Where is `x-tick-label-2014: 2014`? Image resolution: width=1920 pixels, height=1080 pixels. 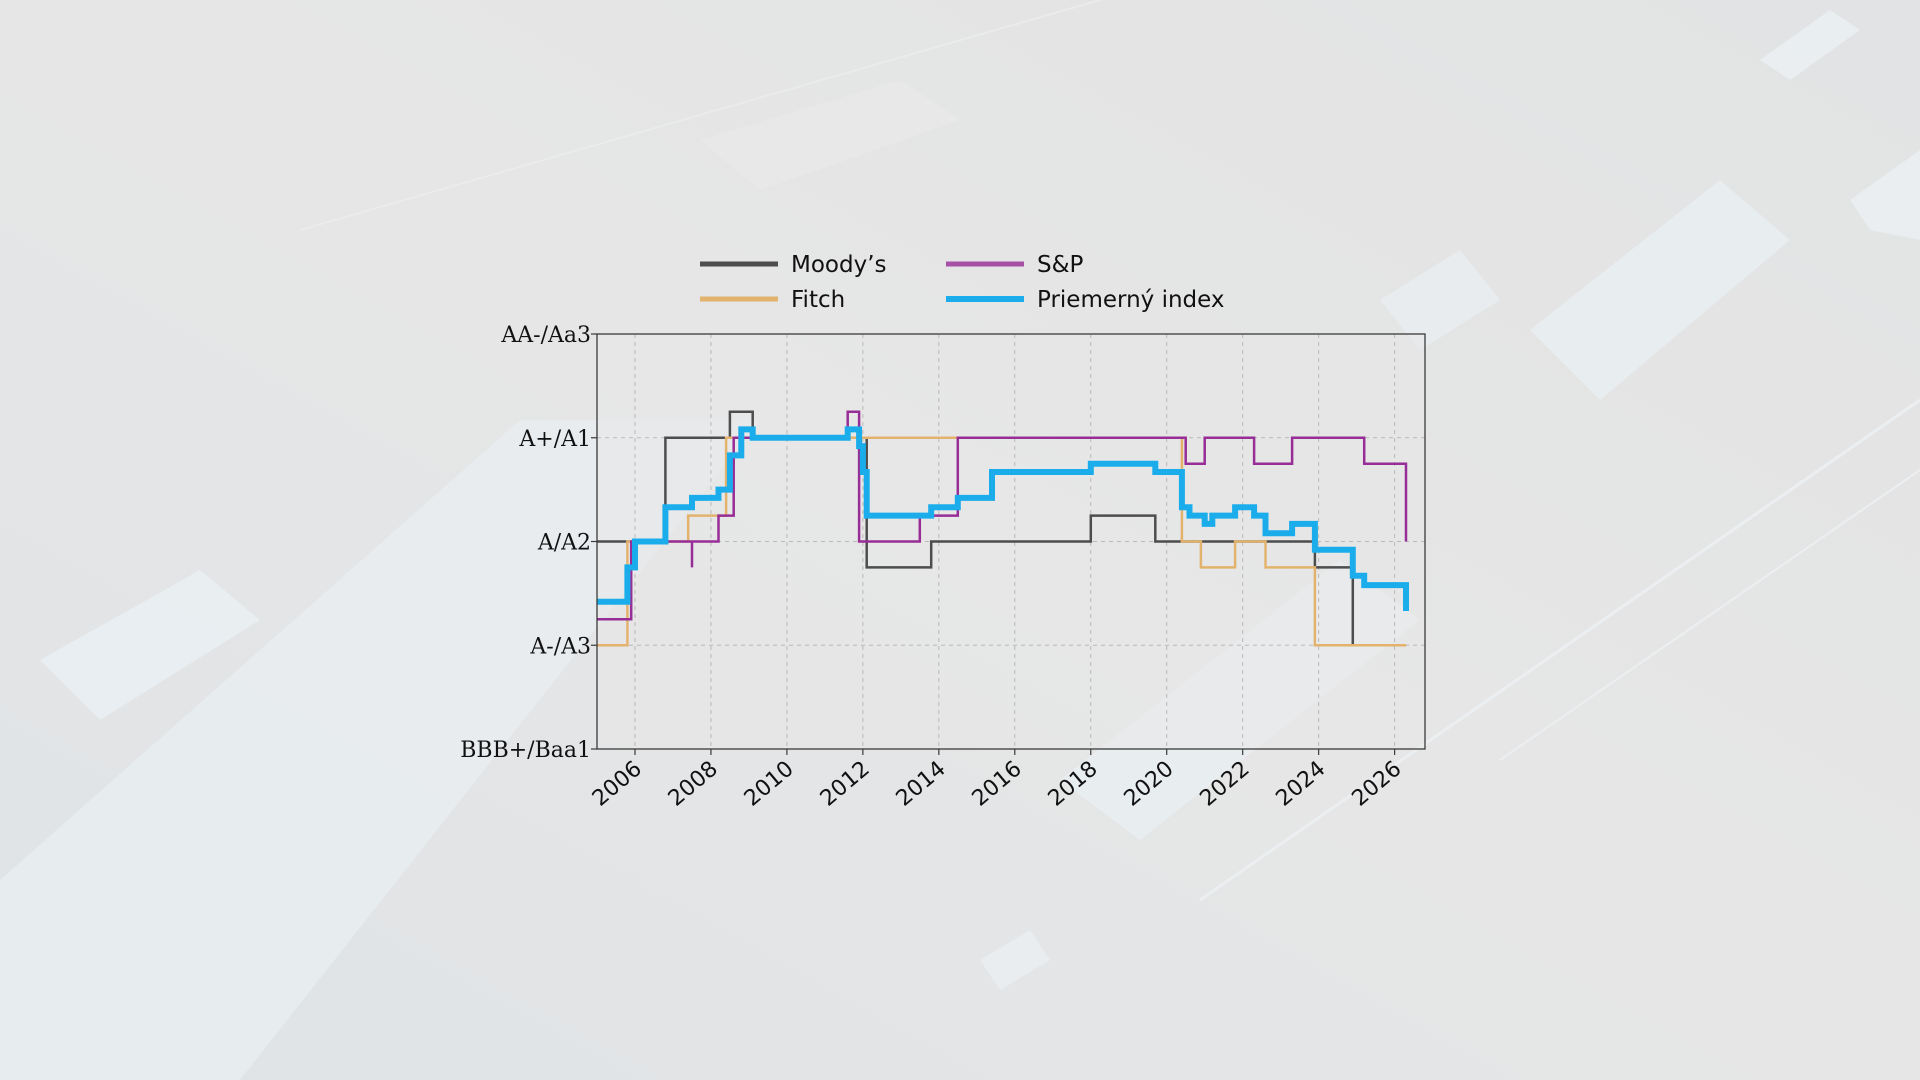
x-tick-label-2014: 2014 is located at coordinates (921, 783).